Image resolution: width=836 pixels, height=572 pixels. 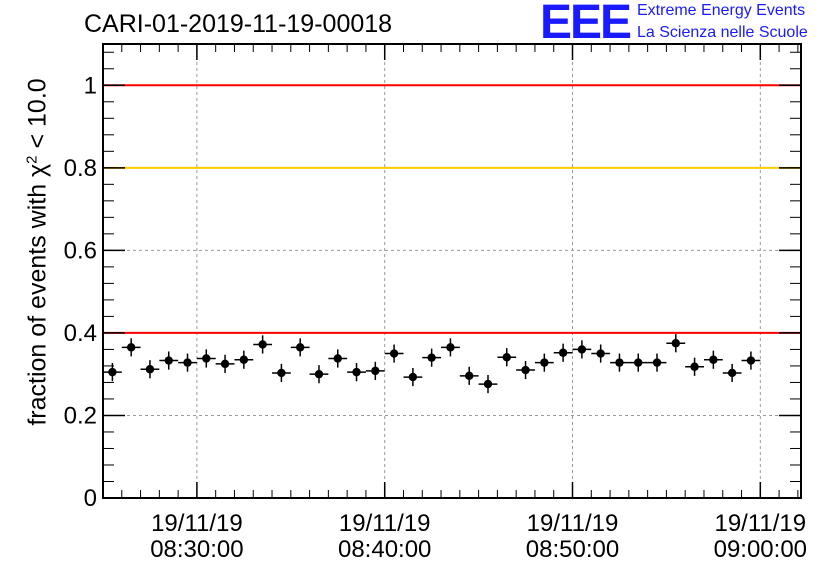 What do you see at coordinates (572, 549) in the screenshot?
I see `x-tick-time-label: 08:50:00` at bounding box center [572, 549].